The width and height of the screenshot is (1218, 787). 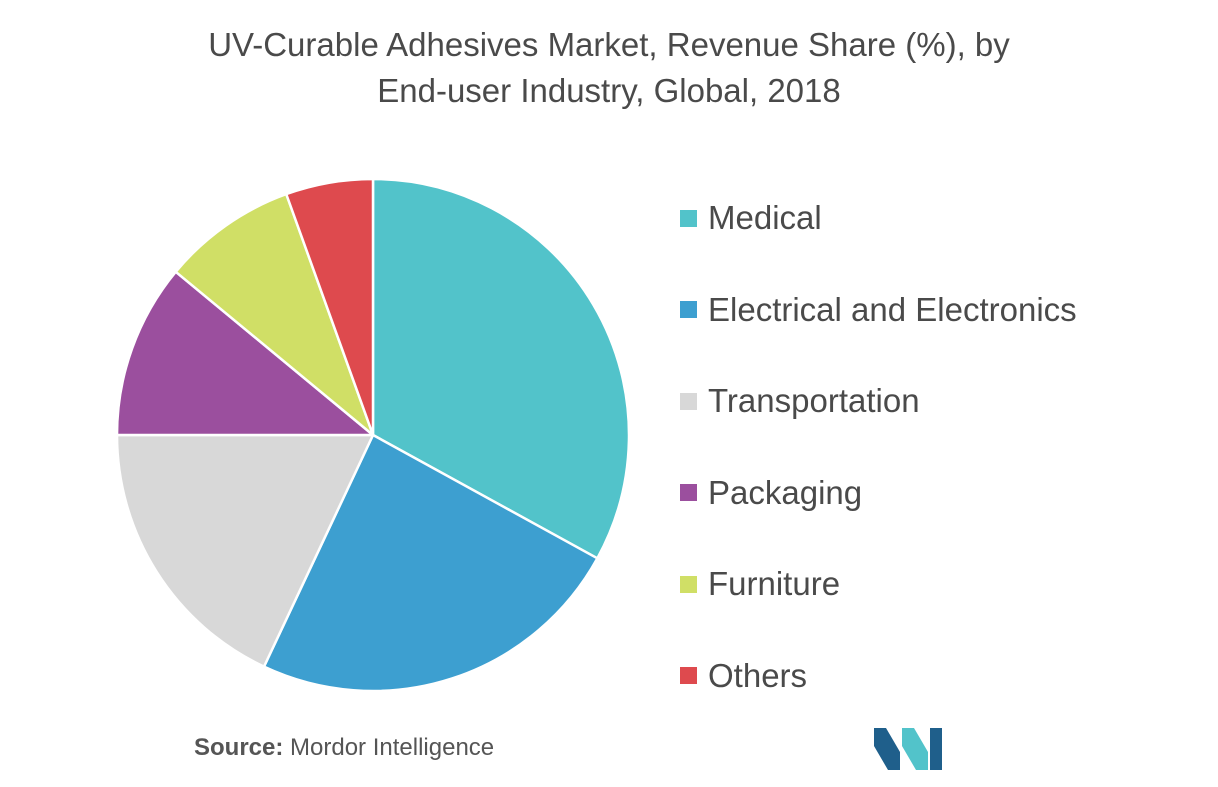 I want to click on pie-slice-medical, so click(x=501, y=368).